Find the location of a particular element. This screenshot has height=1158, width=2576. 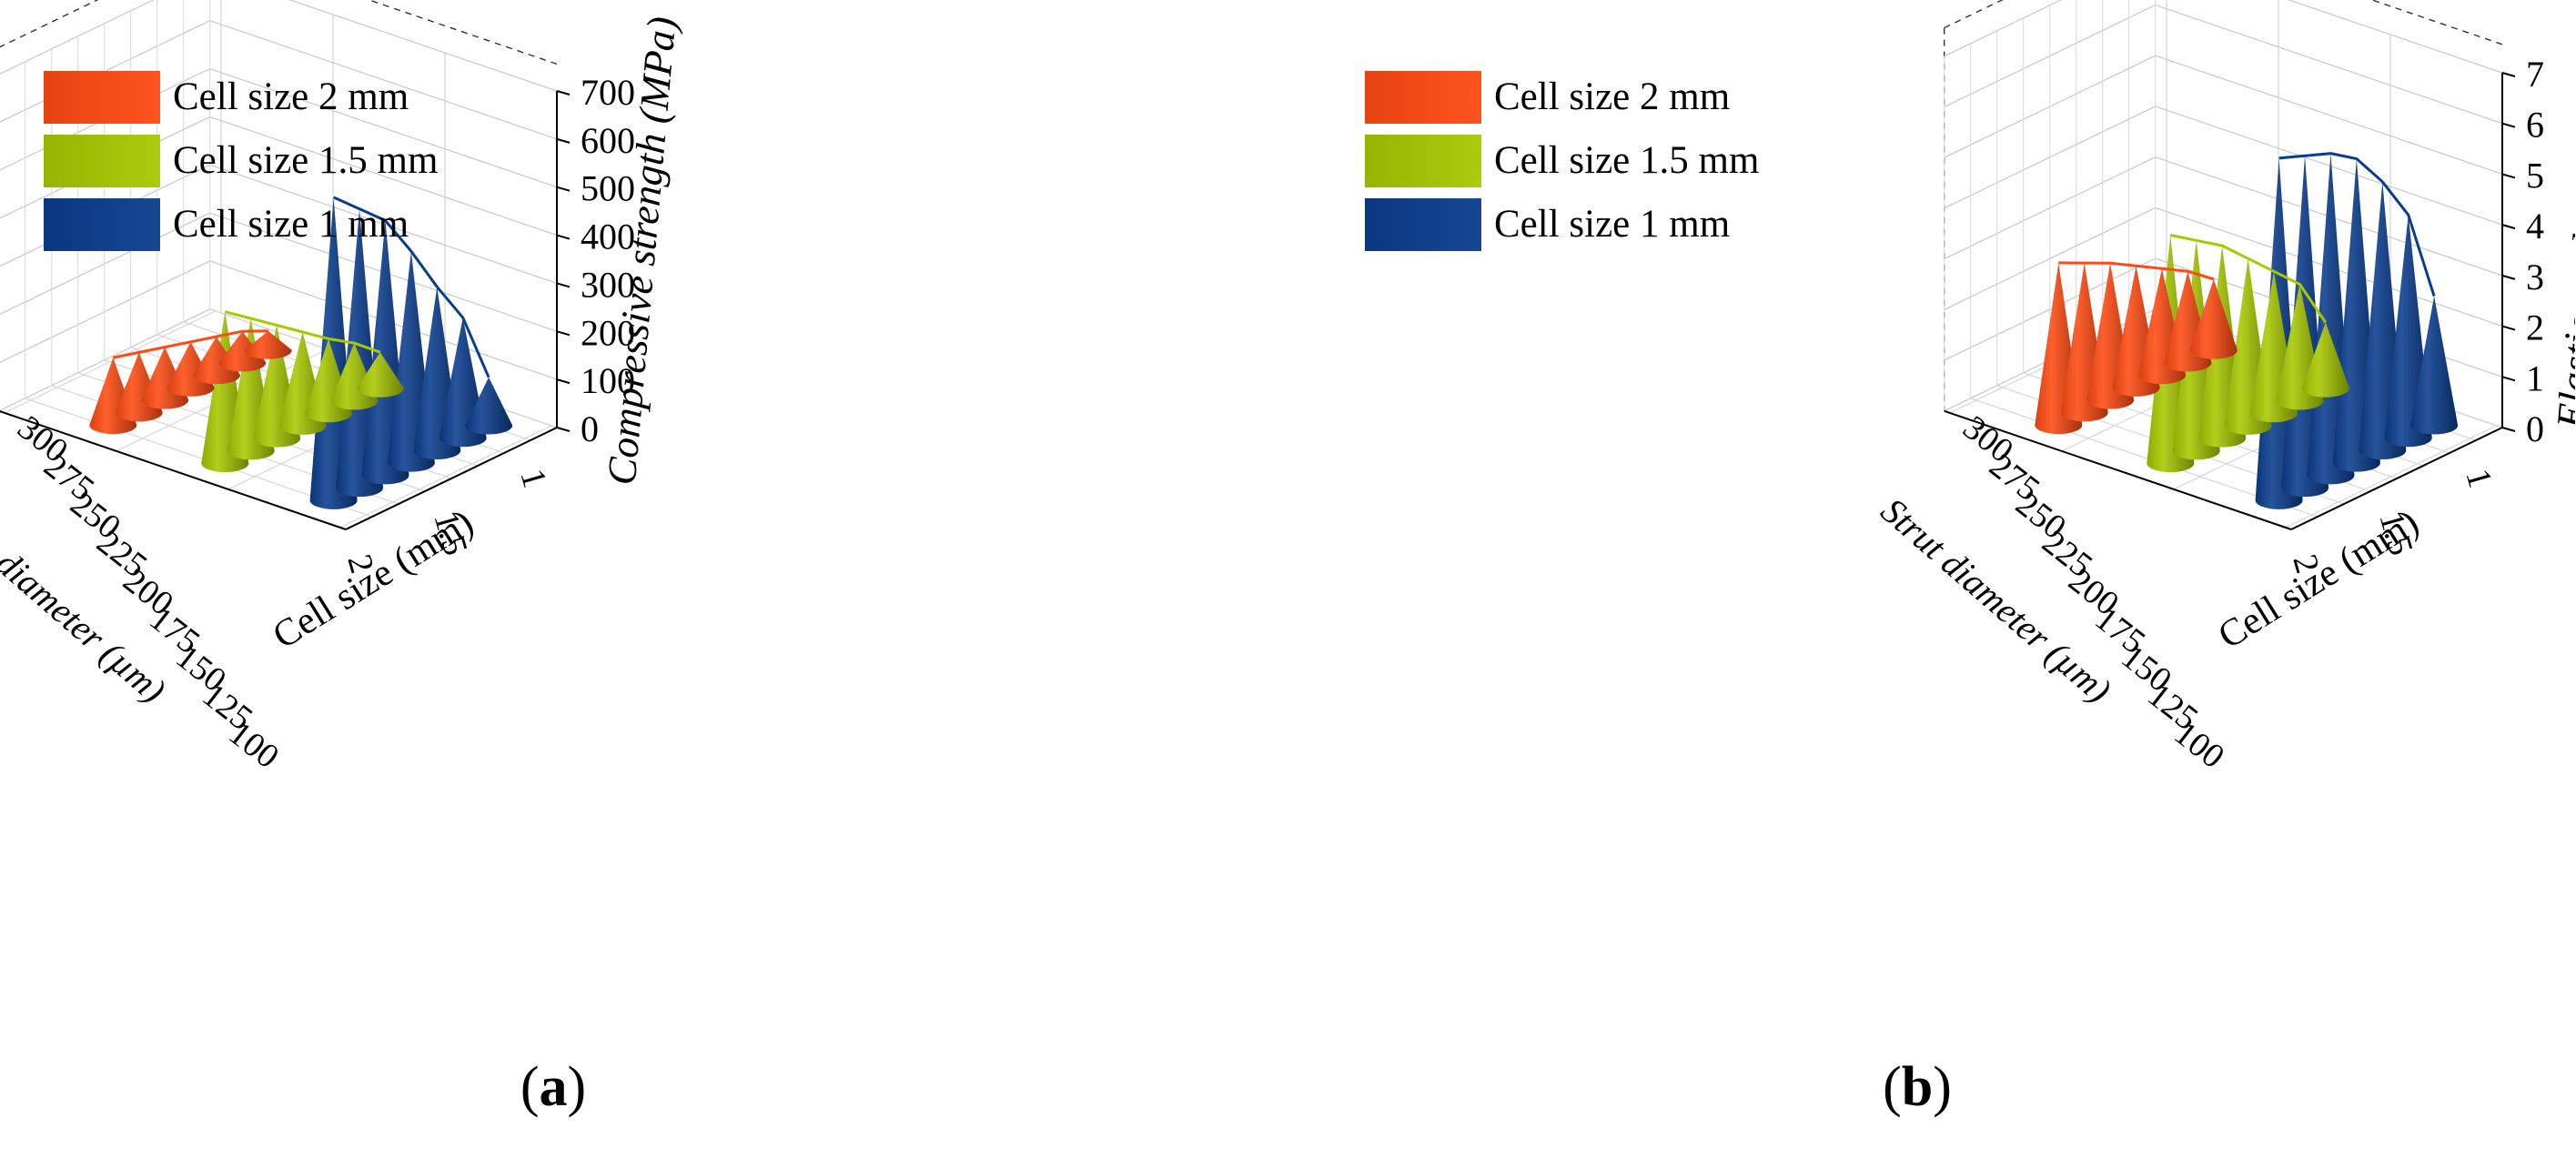

panel-b-label-open: ( is located at coordinates (1892, 1087).